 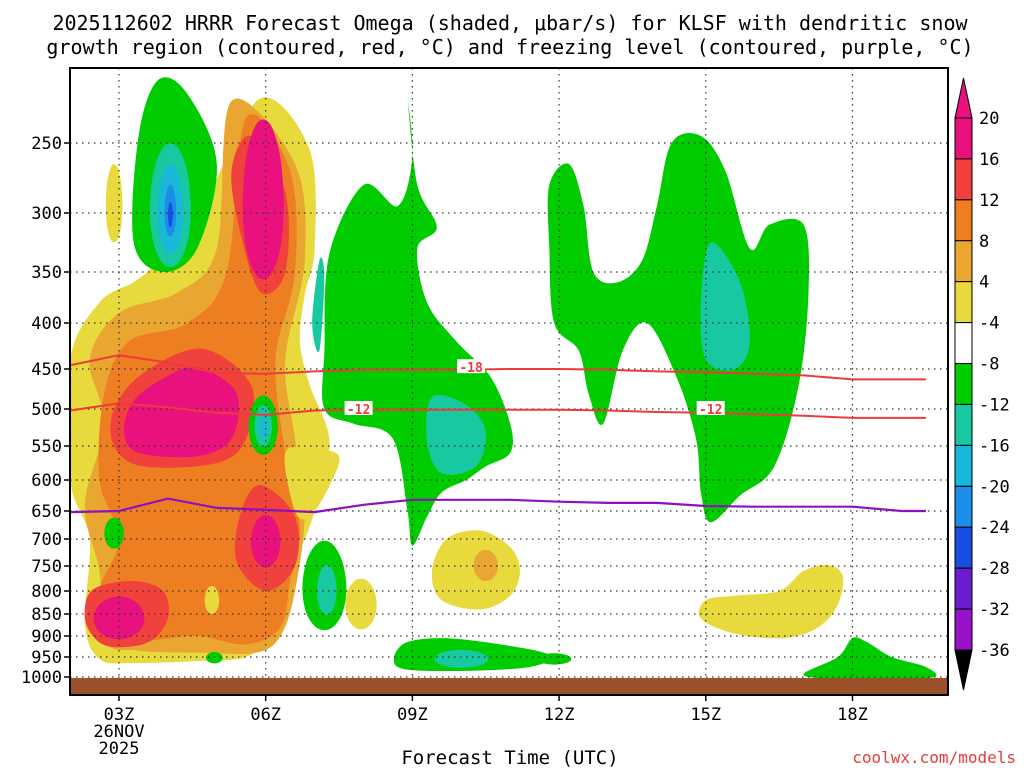 I want to click on omega-region-neg20-a, so click(x=170, y=214).